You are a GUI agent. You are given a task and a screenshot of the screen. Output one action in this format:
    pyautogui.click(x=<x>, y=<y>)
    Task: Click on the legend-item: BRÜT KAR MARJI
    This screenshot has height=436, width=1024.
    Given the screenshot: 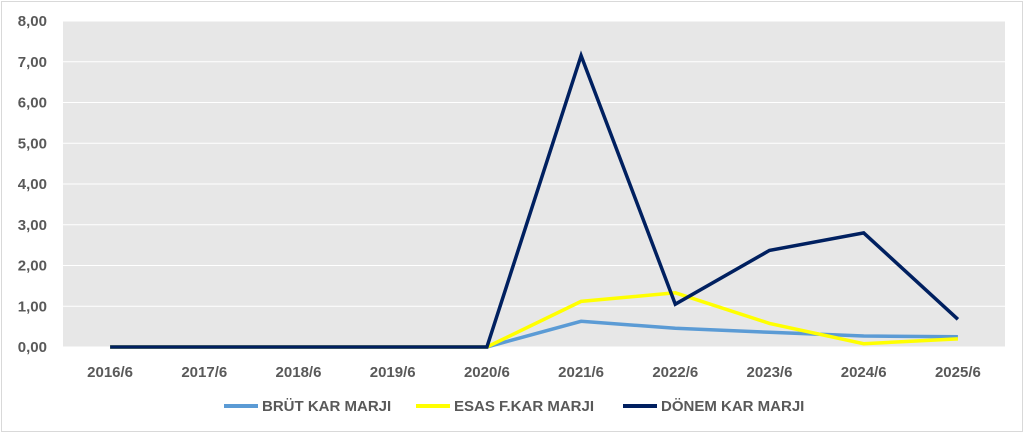 What is the action you would take?
    pyautogui.click(x=307, y=406)
    